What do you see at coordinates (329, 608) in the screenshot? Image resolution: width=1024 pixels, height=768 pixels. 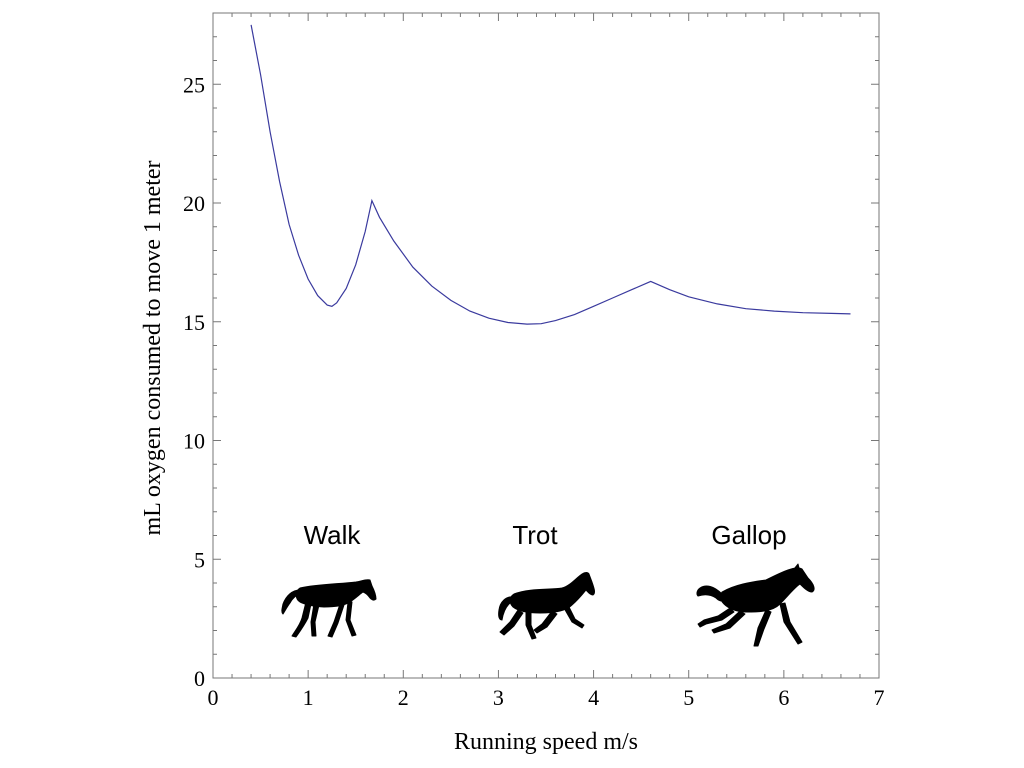 I see `walking-horse-icon` at bounding box center [329, 608].